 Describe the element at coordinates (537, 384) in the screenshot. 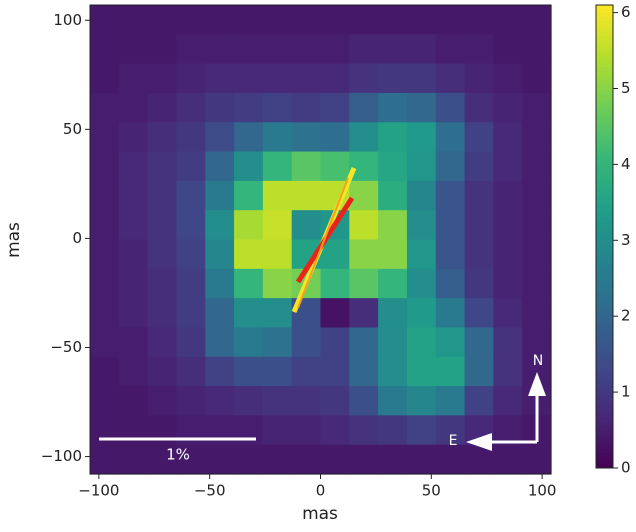

I see `compass-arrowhead` at that location.